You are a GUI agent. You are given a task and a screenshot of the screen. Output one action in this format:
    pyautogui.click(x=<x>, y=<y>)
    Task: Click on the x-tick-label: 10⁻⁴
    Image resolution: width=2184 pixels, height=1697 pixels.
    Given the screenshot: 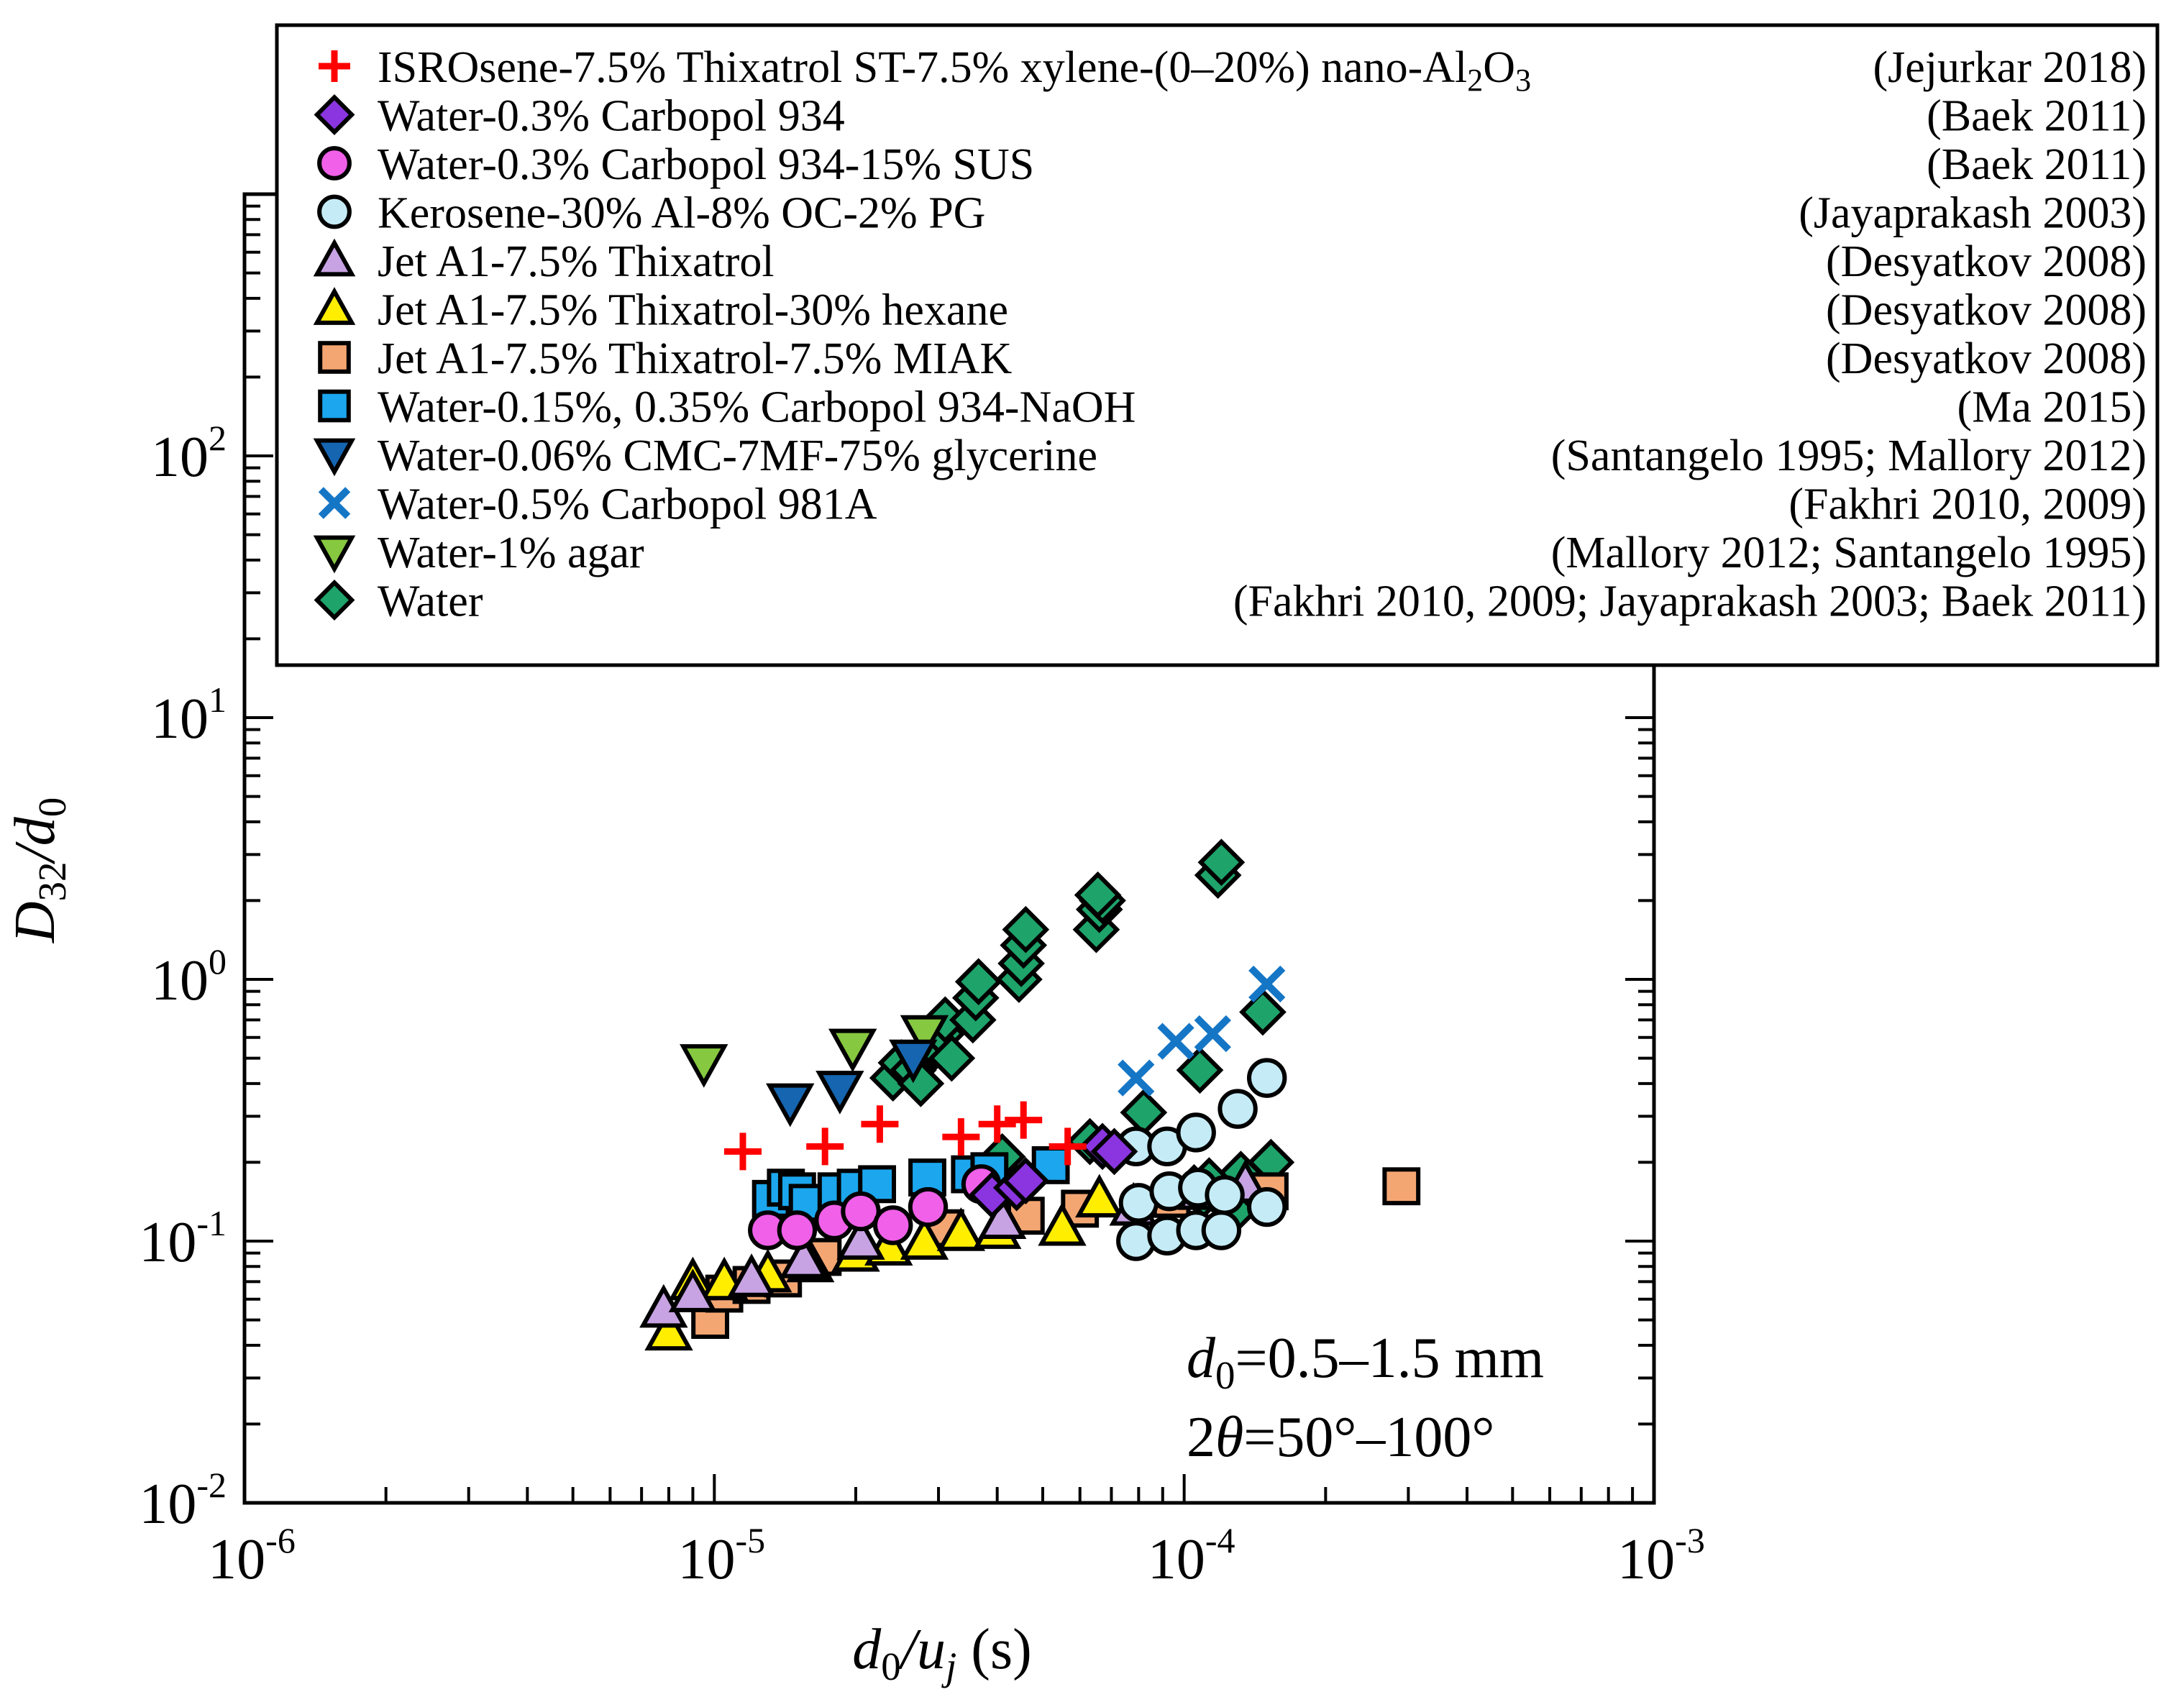 What is the action you would take?
    pyautogui.click(x=1191, y=1555)
    